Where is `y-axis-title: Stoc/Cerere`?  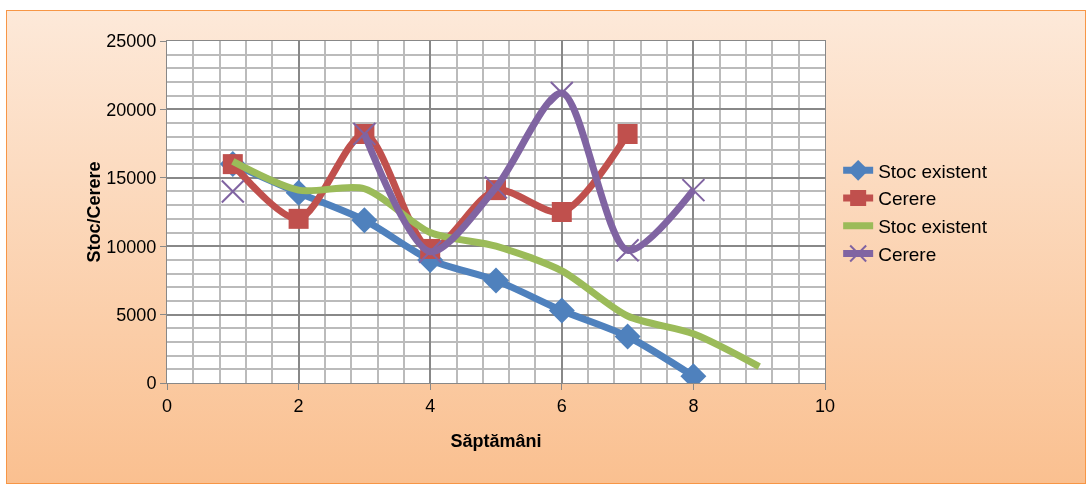
y-axis-title: Stoc/Cerere is located at coordinates (94, 212).